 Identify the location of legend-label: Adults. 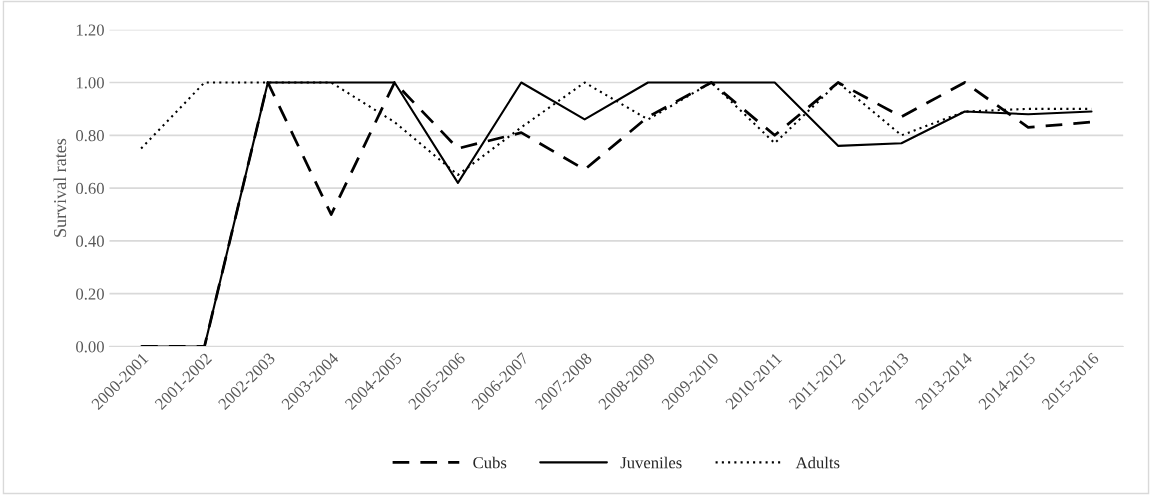
(817, 462).